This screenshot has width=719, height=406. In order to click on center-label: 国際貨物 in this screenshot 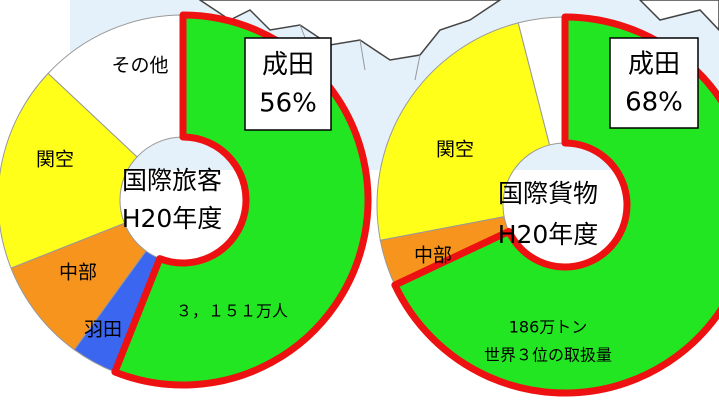, I will do `click(548, 193)`.